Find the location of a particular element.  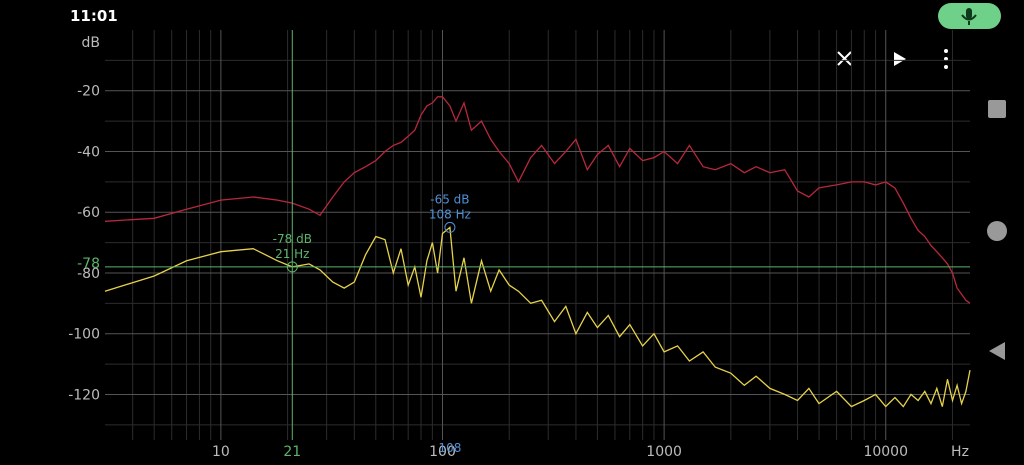

mic-button is located at coordinates (969, 16).